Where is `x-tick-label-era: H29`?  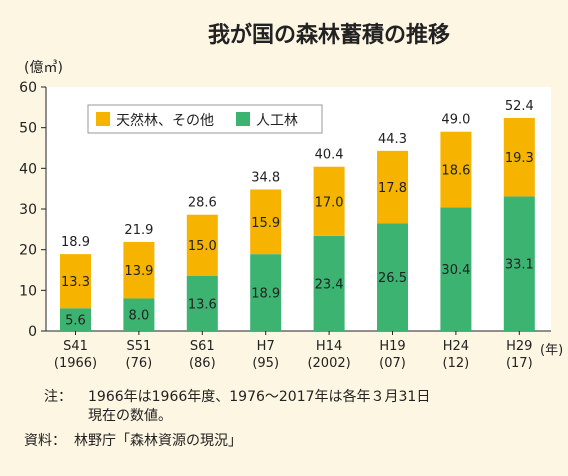
x-tick-label-era: H29 is located at coordinates (519, 346).